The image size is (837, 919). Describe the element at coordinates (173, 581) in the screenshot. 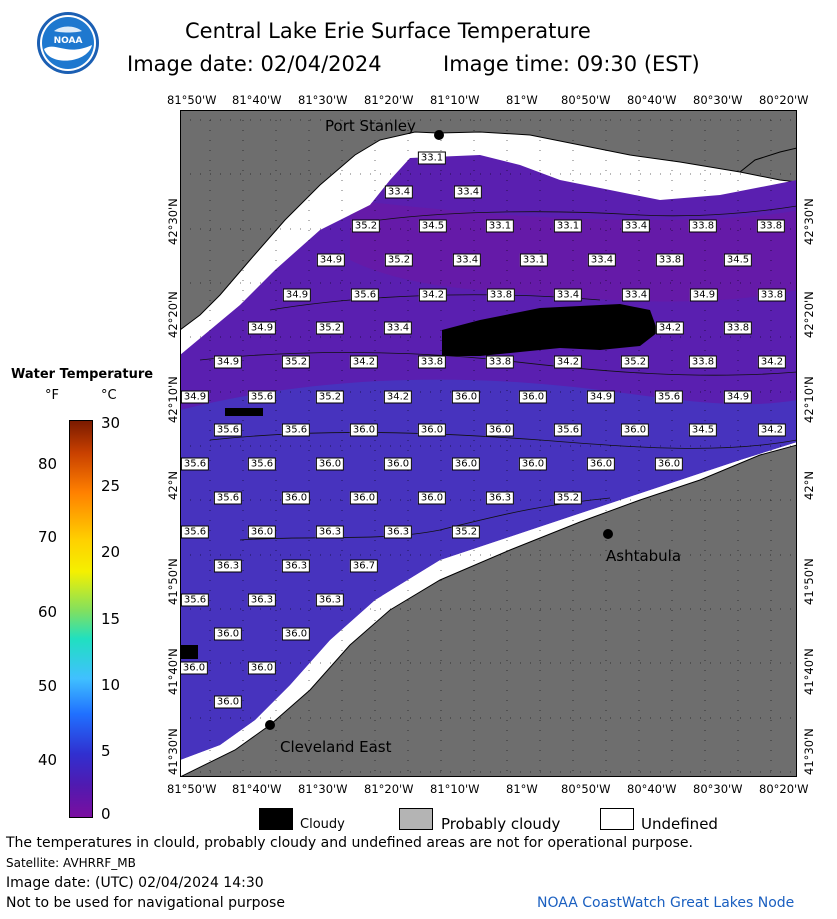

I see `lat-label-left: 41°50'N` at that location.